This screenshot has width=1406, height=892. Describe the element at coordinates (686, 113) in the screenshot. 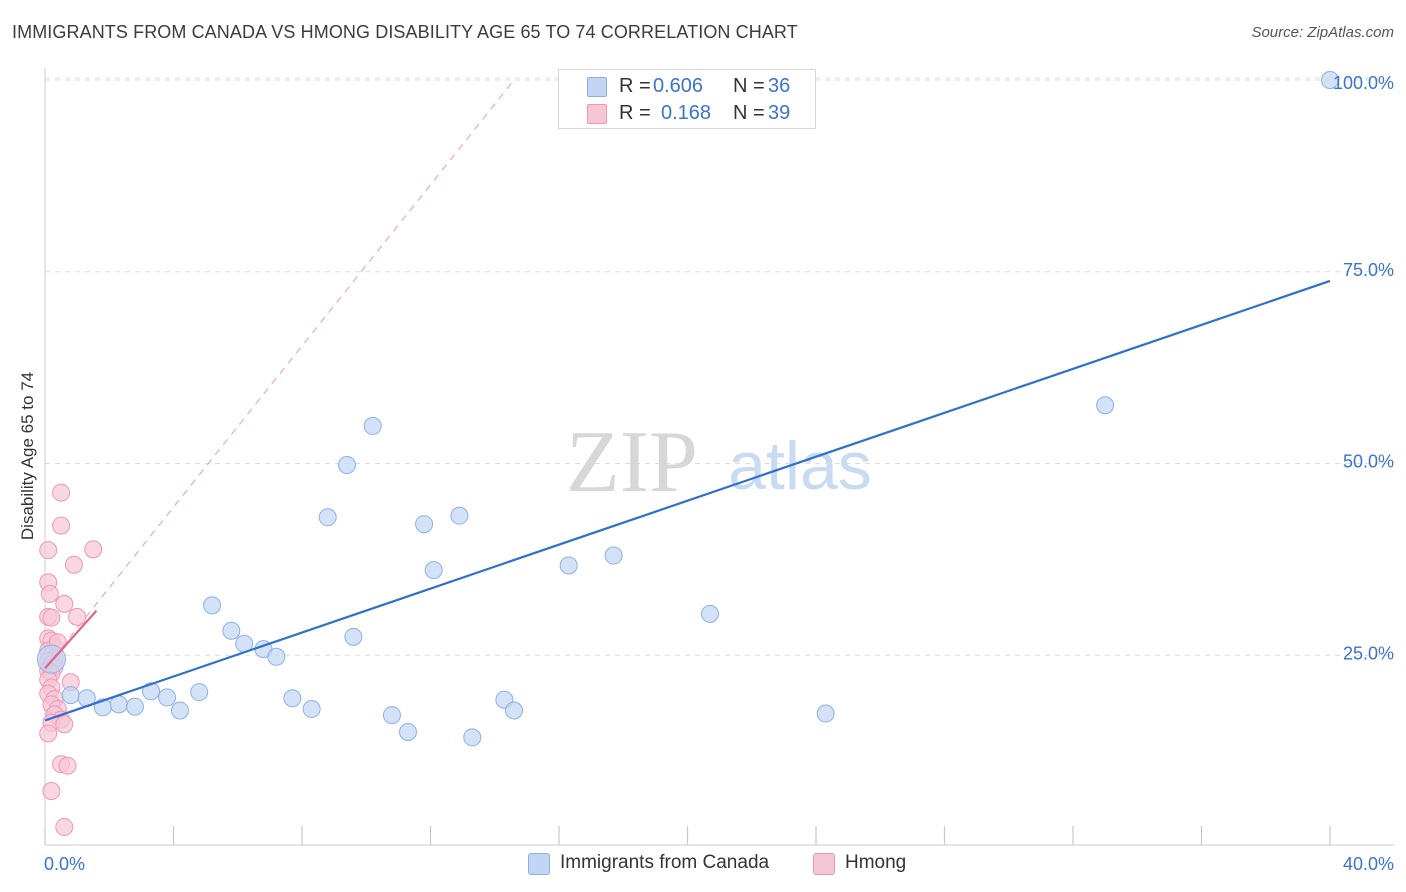

I see `hmong-r-value: 0.168` at that location.